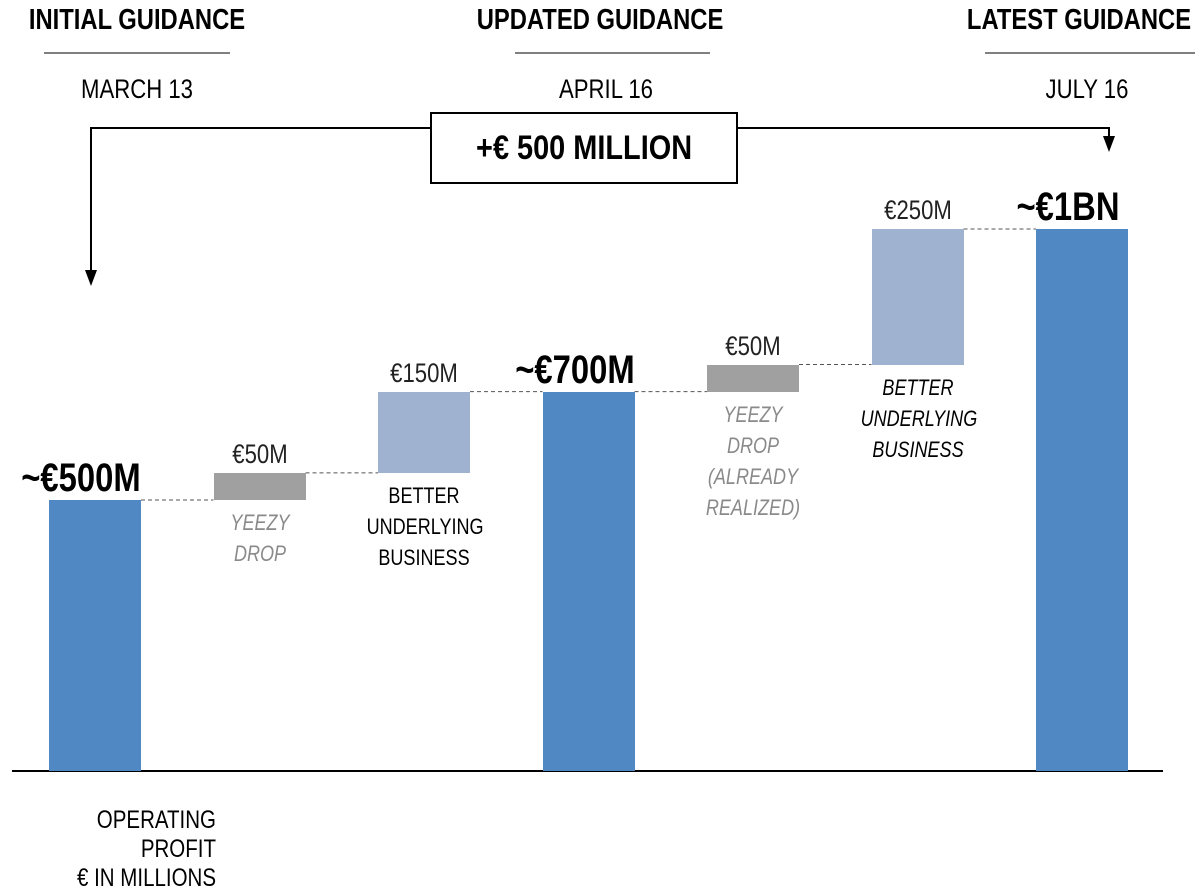 This screenshot has height=893, width=1199. I want to click on header-title: UPDATED GUIDANCE, so click(600, 20).